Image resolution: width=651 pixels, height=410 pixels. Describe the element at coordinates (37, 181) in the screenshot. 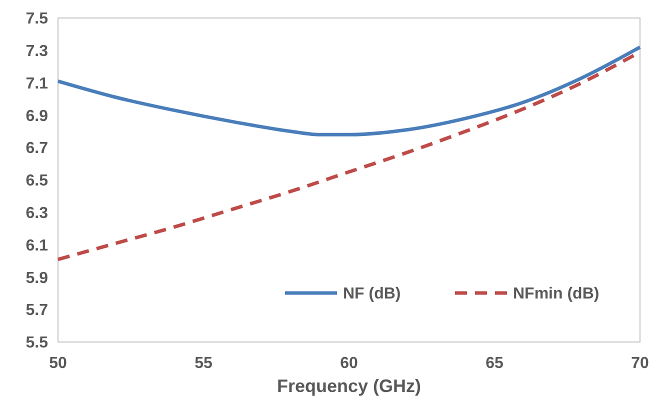

I see `y-tick-label: 6.5` at that location.